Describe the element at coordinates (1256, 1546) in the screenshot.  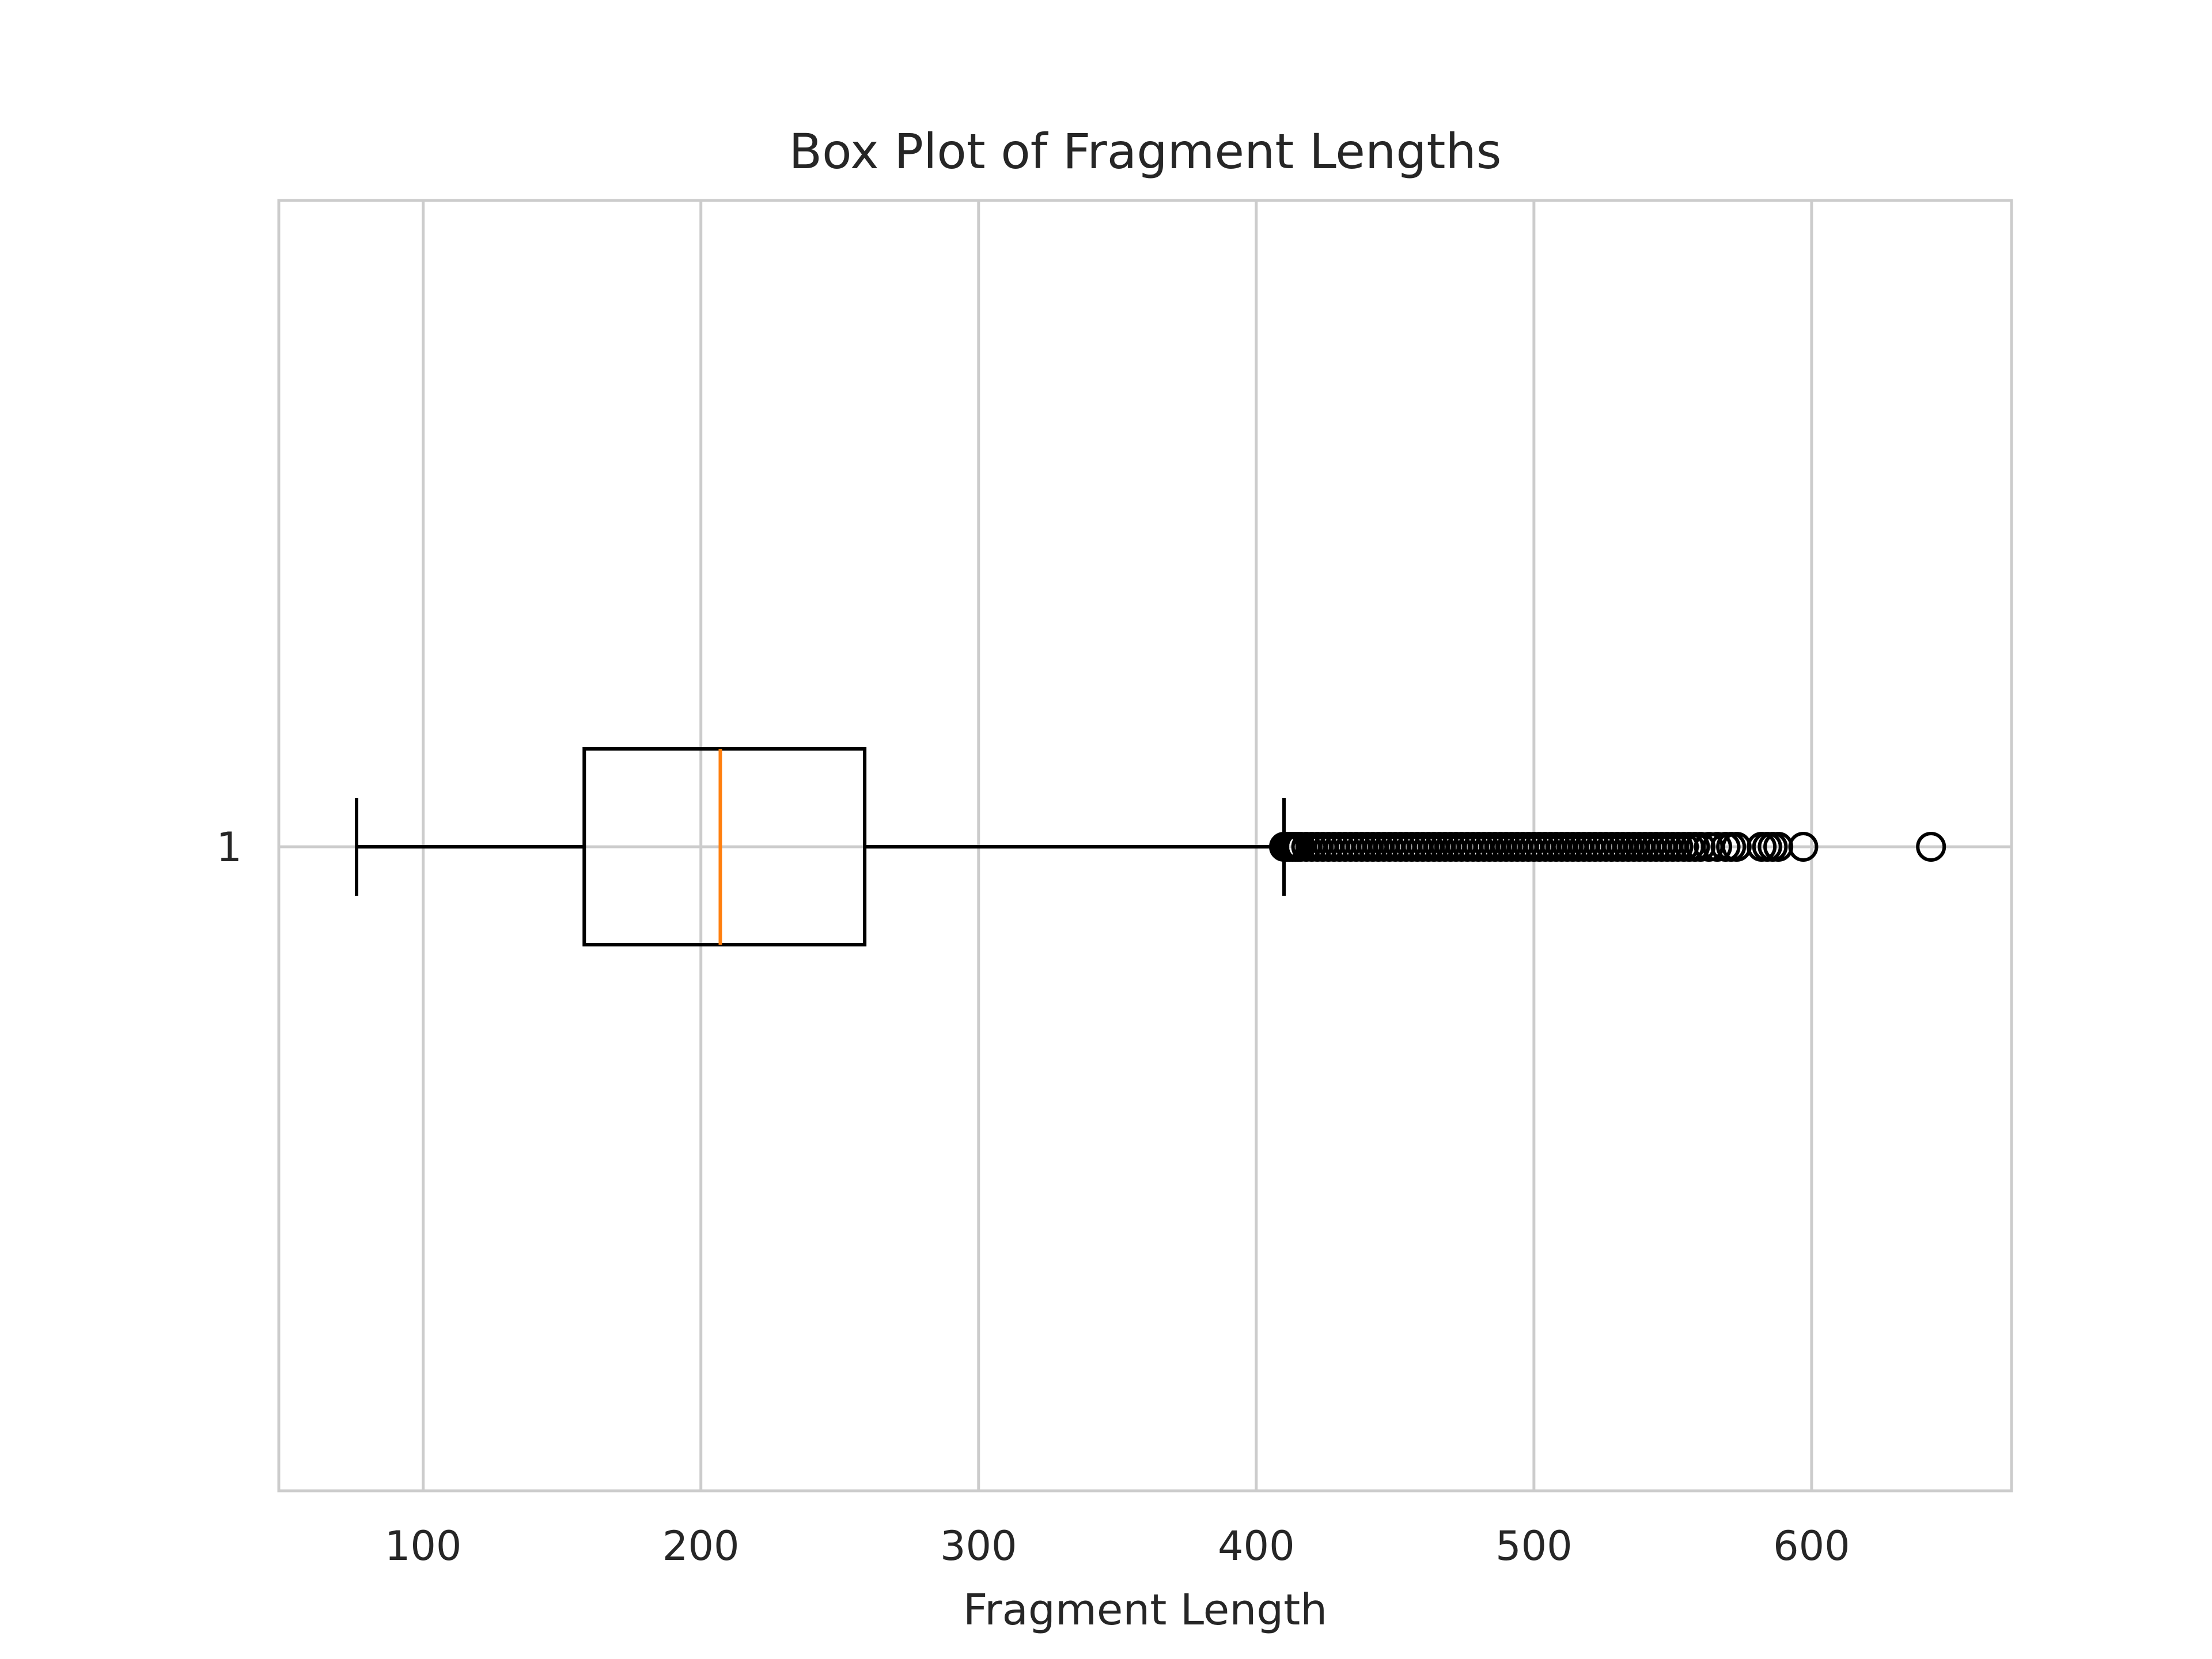
I see `x-tick-label: 400` at that location.